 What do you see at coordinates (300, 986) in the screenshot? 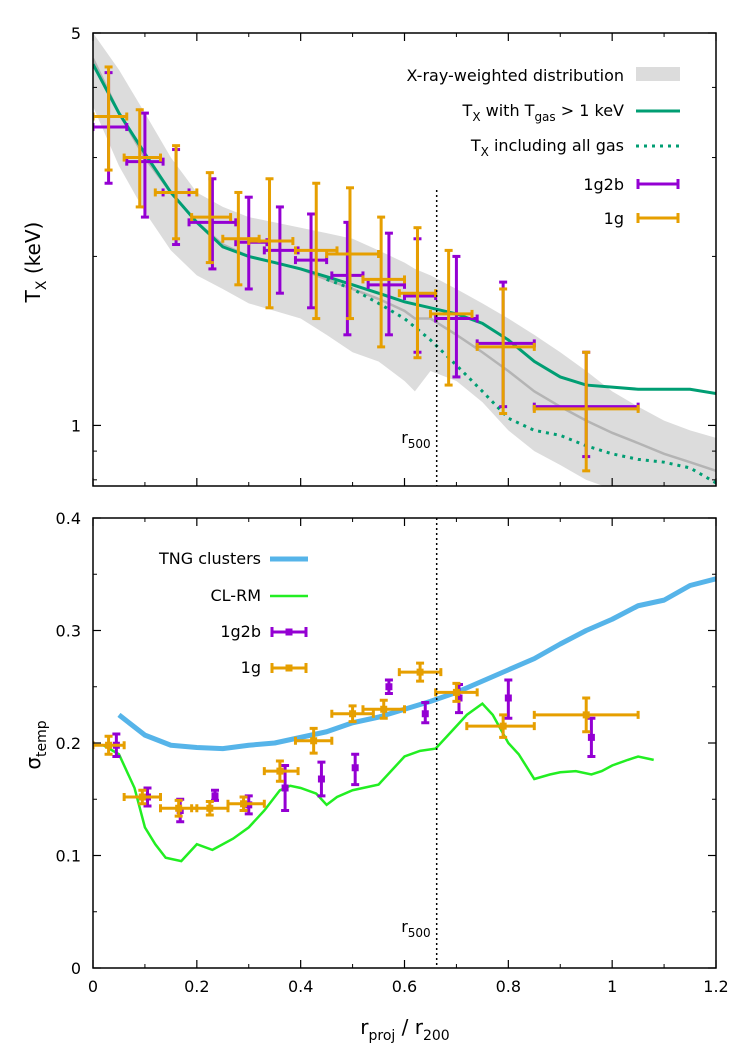
I see `x-tick-label-2: 0.4` at bounding box center [300, 986].